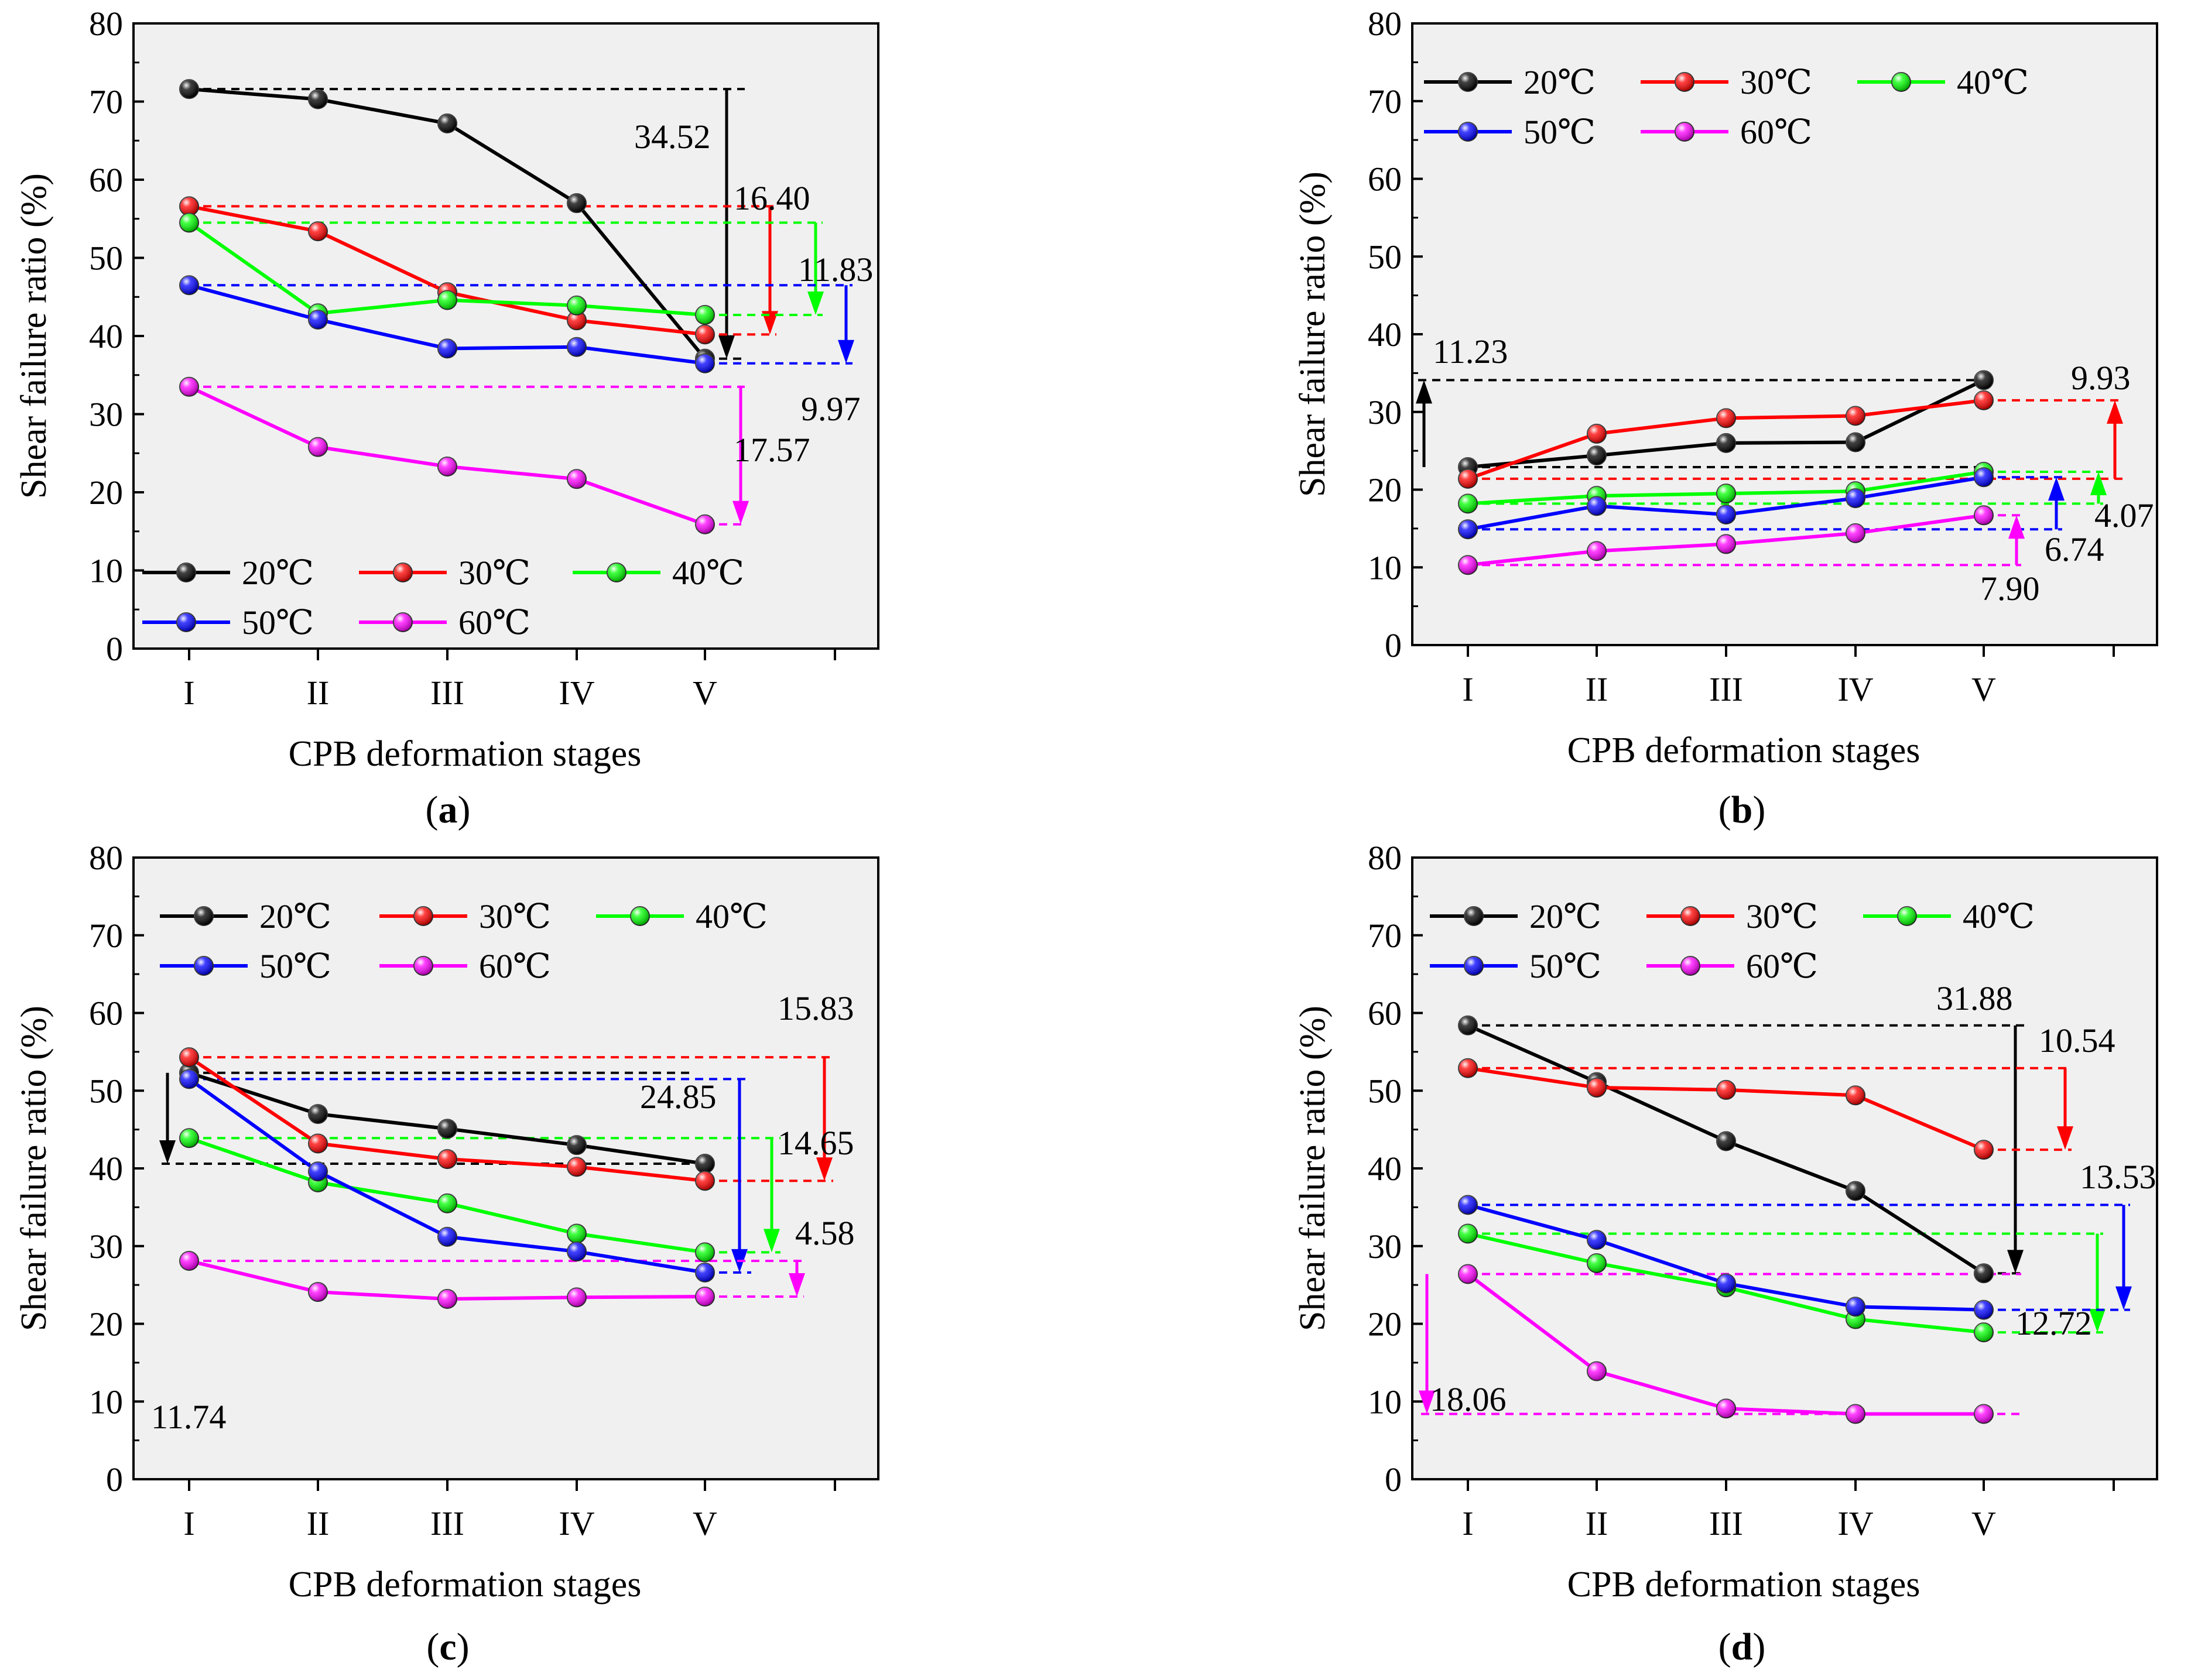 The width and height of the screenshot is (2191, 1680). What do you see at coordinates (1385, 858) in the screenshot?
I see `y-tick-label: 80` at bounding box center [1385, 858].